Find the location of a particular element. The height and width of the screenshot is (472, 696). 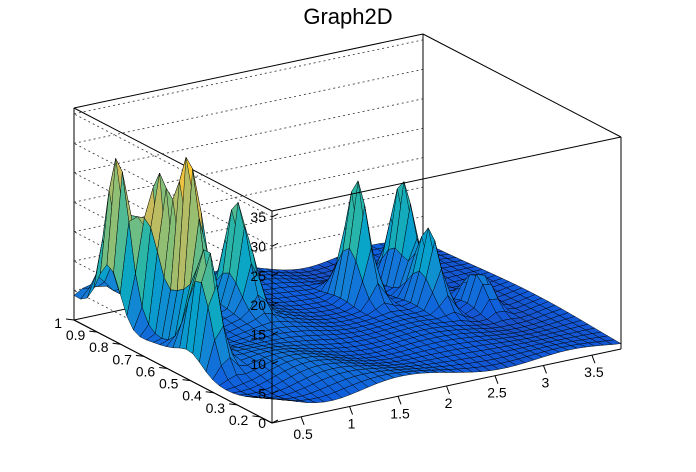

y-tick-label: 0.3 is located at coordinates (216, 408).